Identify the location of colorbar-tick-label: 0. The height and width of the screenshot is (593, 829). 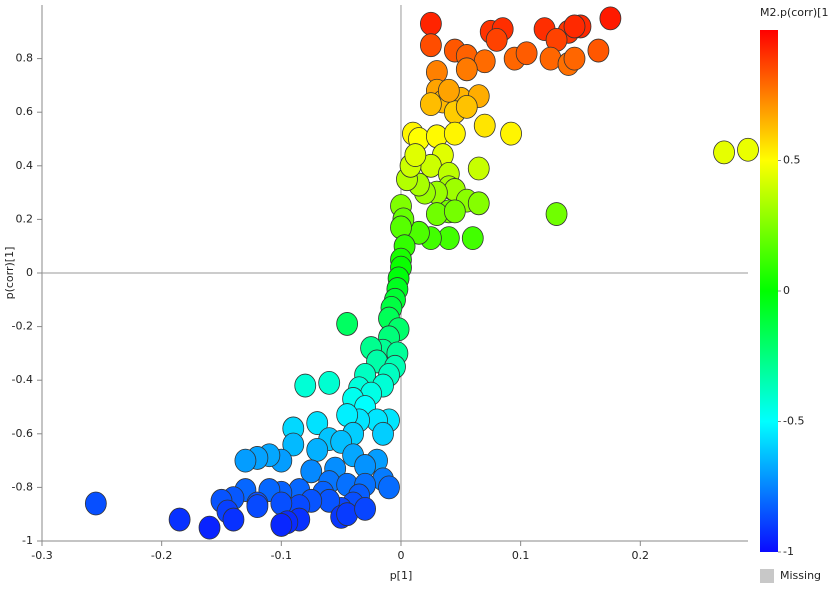
(786, 290).